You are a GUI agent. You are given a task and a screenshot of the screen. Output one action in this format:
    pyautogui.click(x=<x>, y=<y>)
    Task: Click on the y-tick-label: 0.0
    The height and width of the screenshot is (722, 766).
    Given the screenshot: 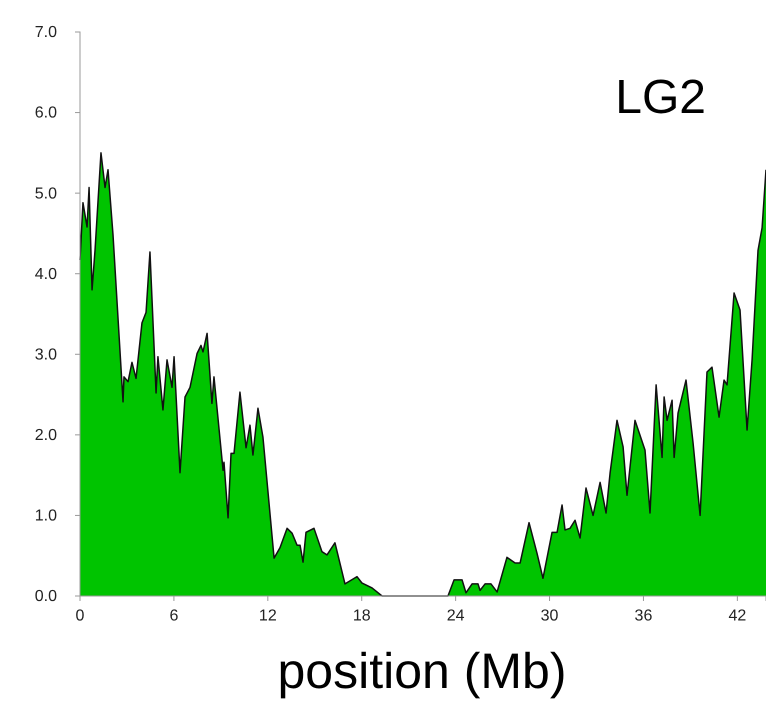 What is the action you would take?
    pyautogui.click(x=46, y=597)
    